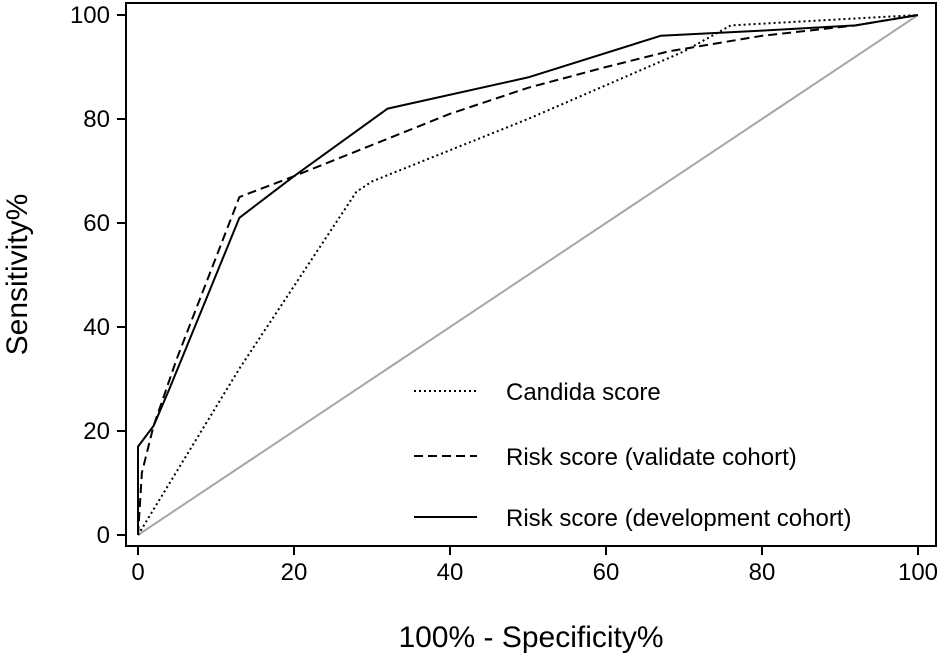 The height and width of the screenshot is (656, 945). Describe the element at coordinates (96, 119) in the screenshot. I see `y-tick-label: 80` at that location.